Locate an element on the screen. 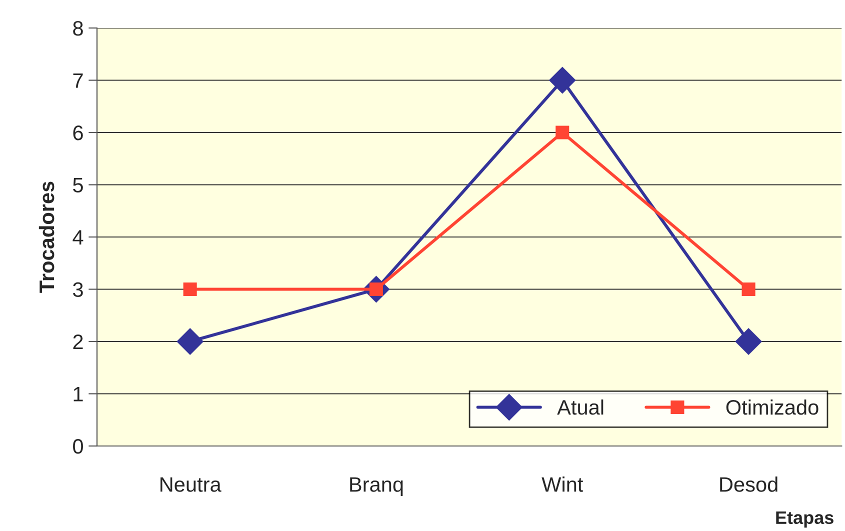 This screenshot has height=531, width=845. legend-label: Atual is located at coordinates (580, 407).